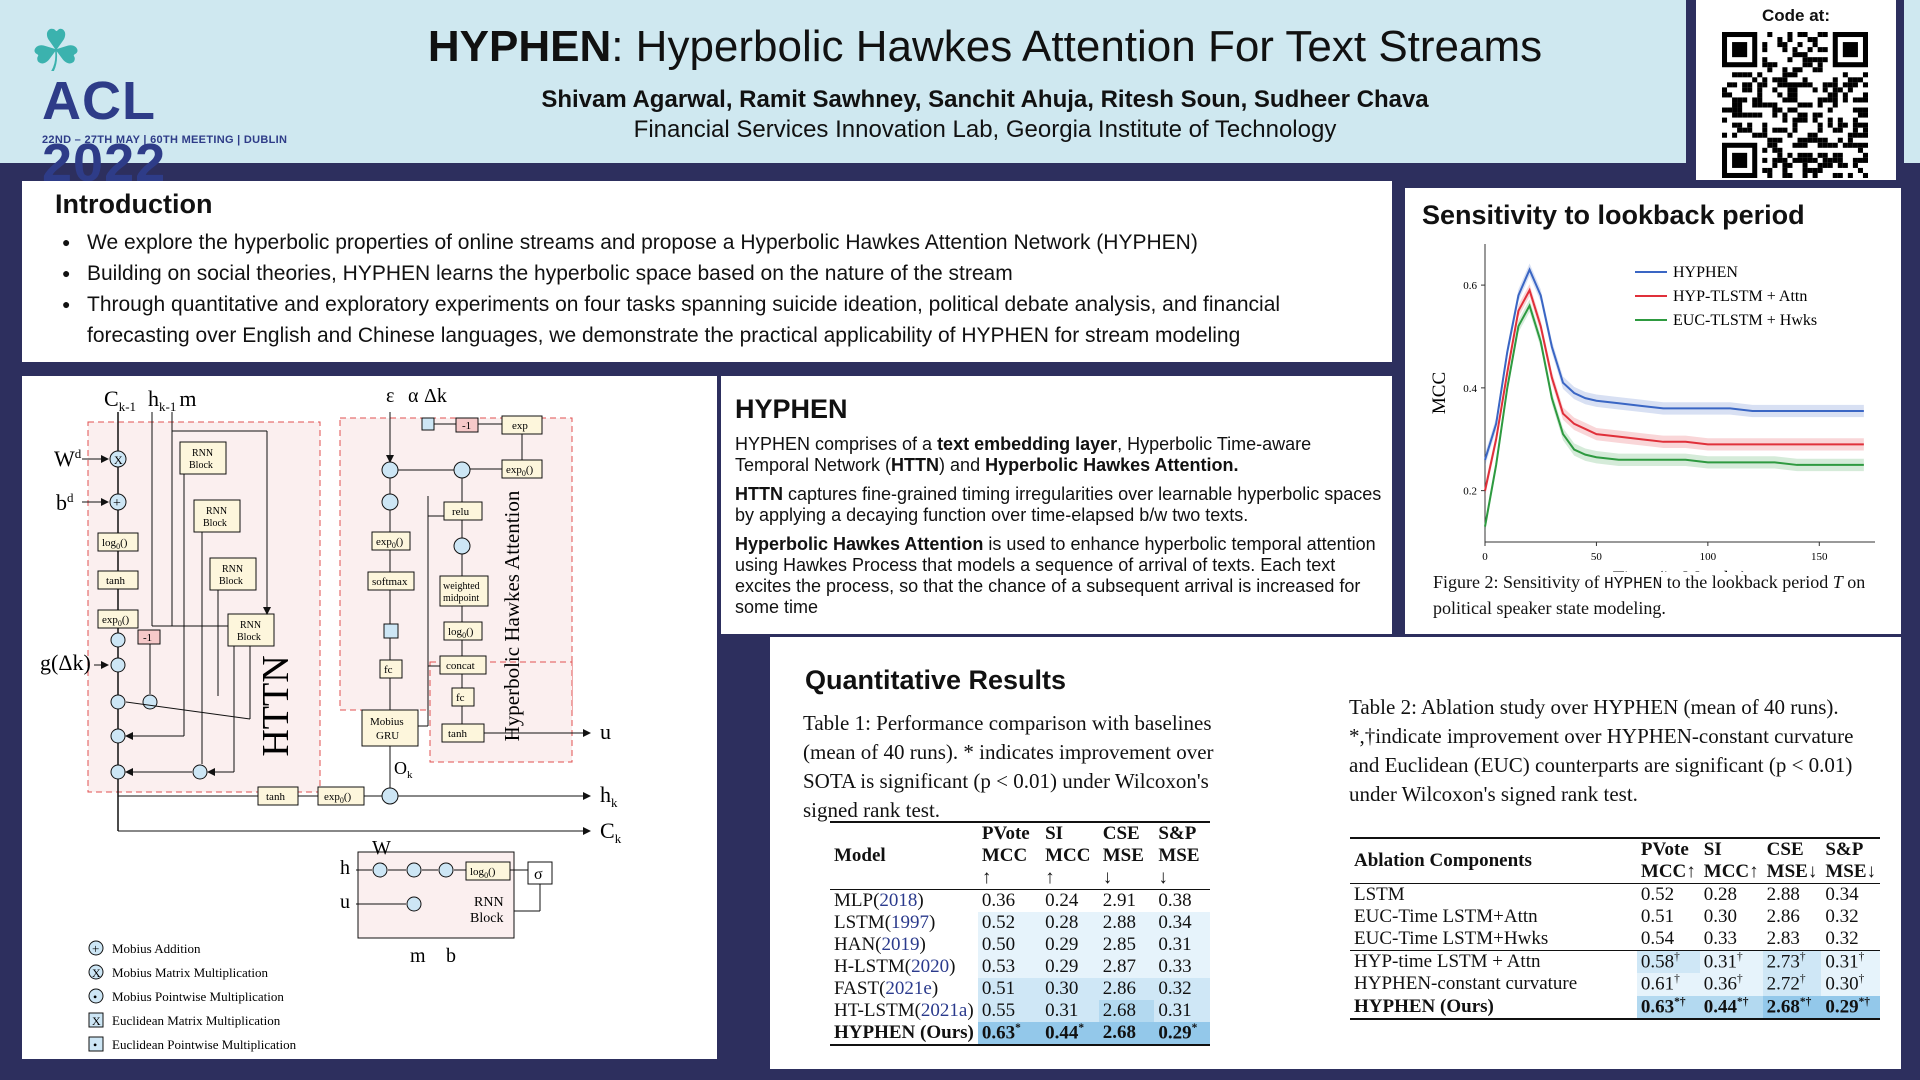 This screenshot has height=1080, width=1920. I want to click on metric-cell: 2.68*†, so click(1792, 1007).